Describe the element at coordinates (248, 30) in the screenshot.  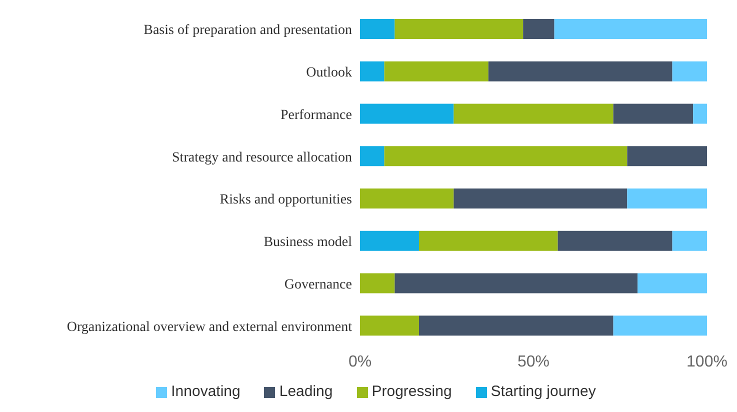
I see `y-tick-label: Basis of preparation and presentation` at that location.